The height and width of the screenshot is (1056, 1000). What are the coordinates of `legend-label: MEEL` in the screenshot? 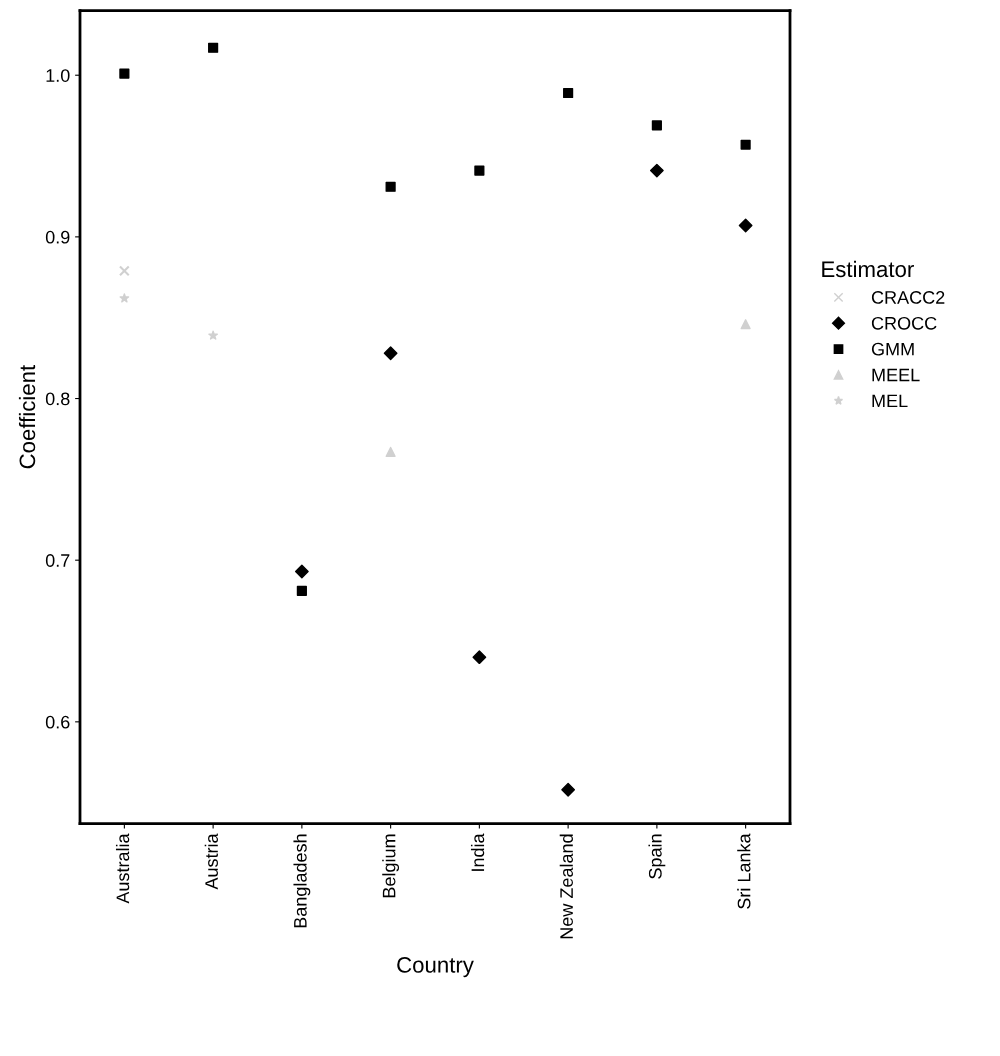 It's located at (896, 375).